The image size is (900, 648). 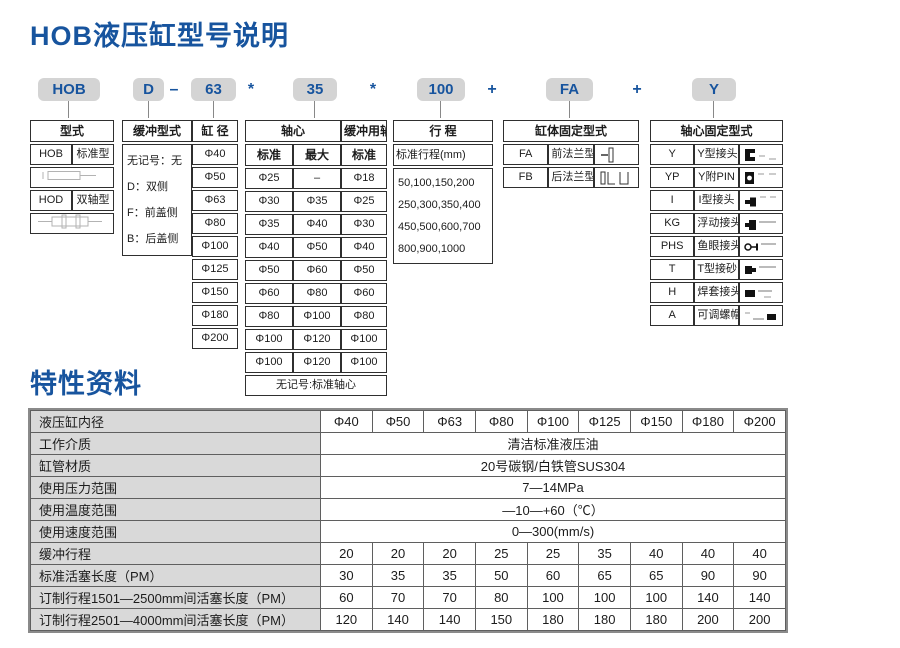 I want to click on shaft-table-footnote: 无记号:标准轴心, so click(x=316, y=385).